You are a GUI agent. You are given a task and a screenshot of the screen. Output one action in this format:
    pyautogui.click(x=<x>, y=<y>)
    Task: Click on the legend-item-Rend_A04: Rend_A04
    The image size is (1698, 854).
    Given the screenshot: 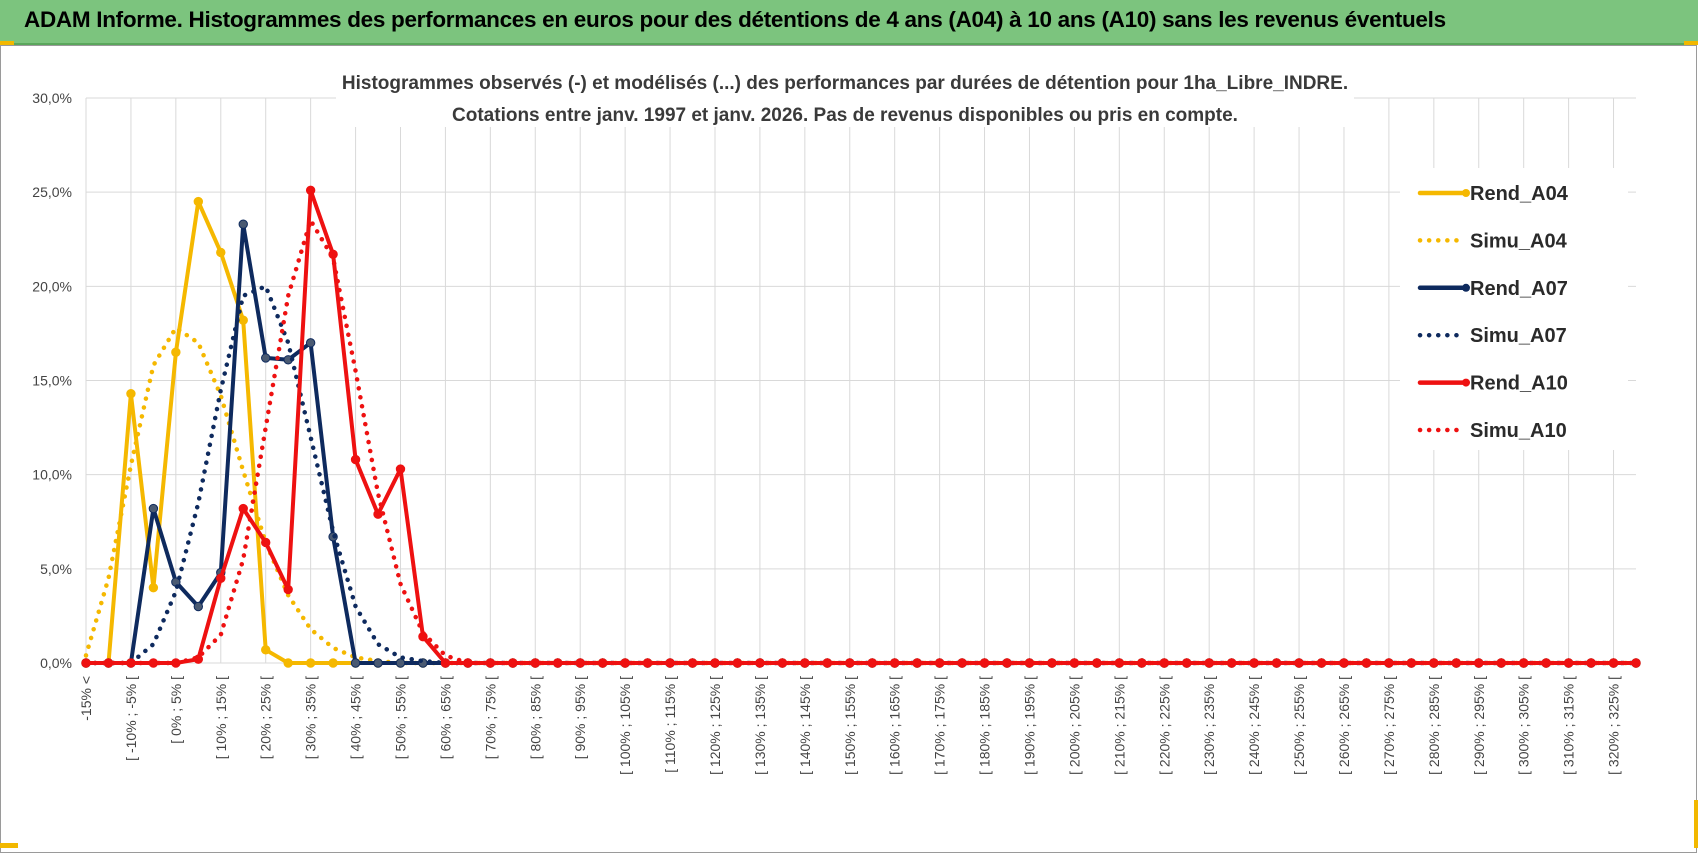 What is the action you would take?
    pyautogui.click(x=1493, y=194)
    